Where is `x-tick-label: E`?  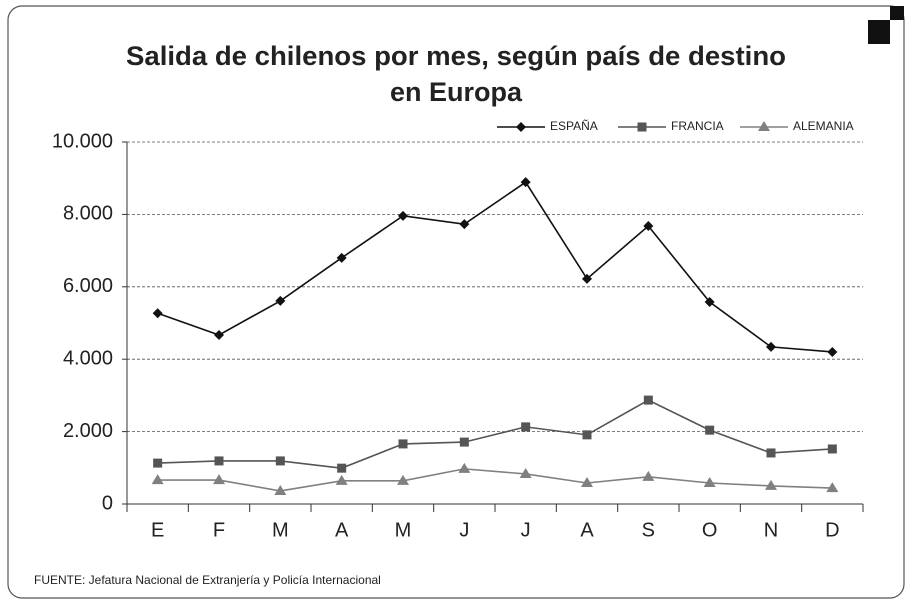
x-tick-label: E is located at coordinates (157, 530).